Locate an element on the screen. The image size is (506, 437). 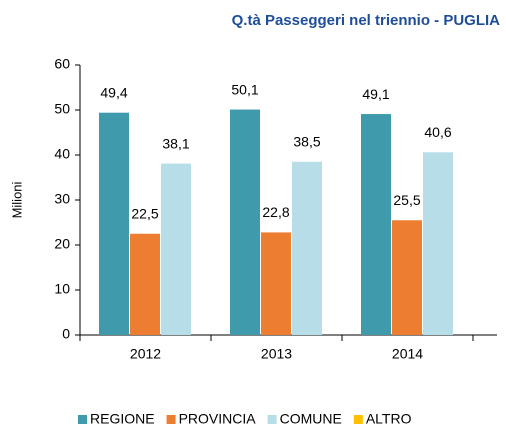
legend-label: REGIONE is located at coordinates (122, 419).